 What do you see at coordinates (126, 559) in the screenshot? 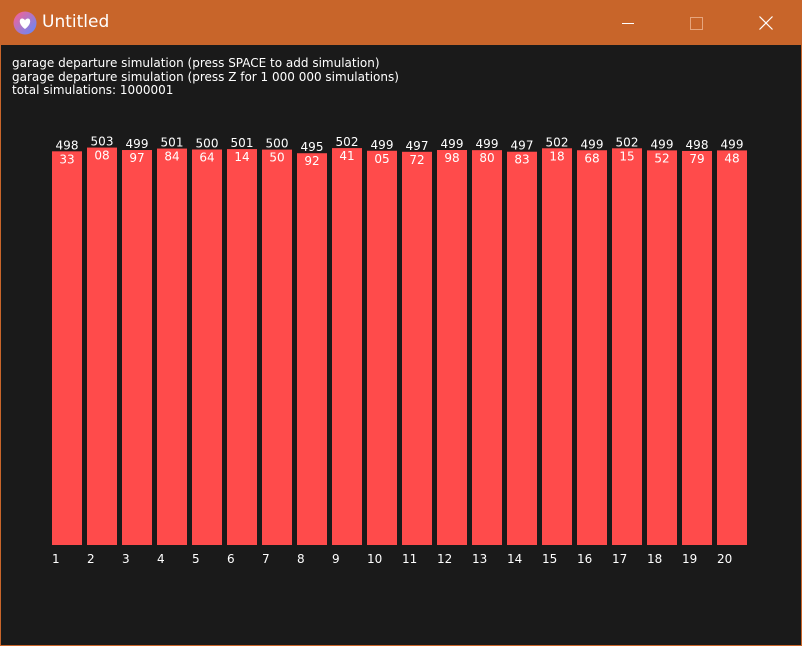
I see `x-tick-label-3: 3` at bounding box center [126, 559].